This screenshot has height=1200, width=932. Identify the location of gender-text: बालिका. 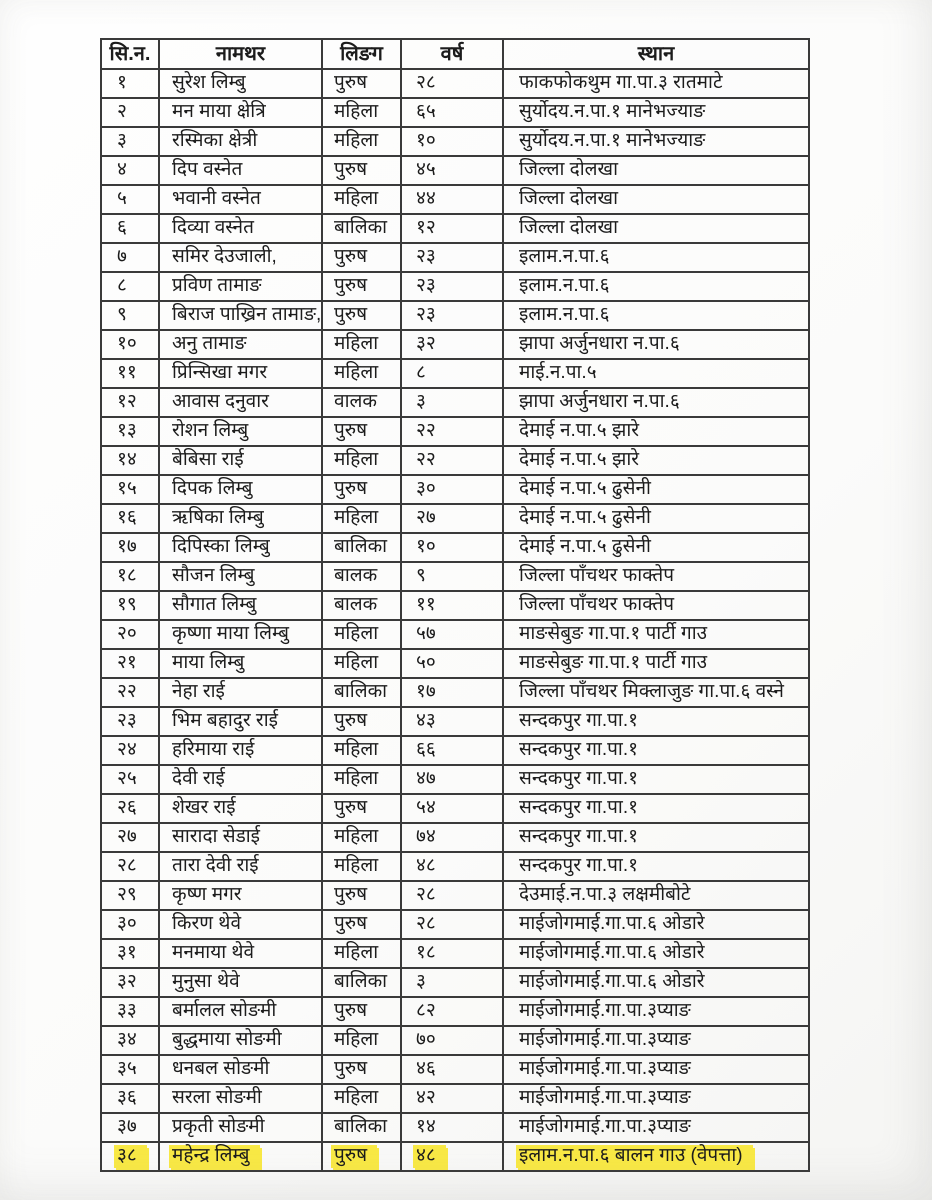
(361, 228).